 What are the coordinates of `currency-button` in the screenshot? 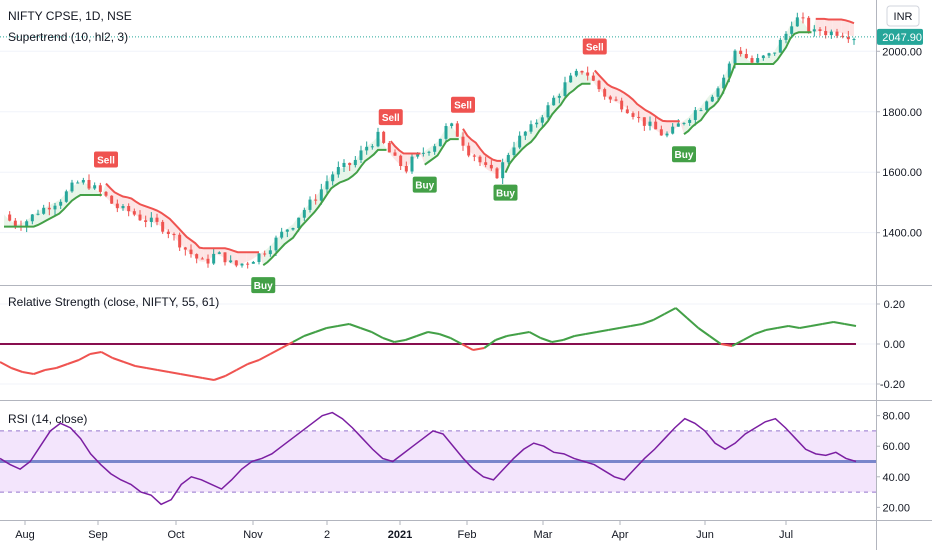 It's located at (903, 16).